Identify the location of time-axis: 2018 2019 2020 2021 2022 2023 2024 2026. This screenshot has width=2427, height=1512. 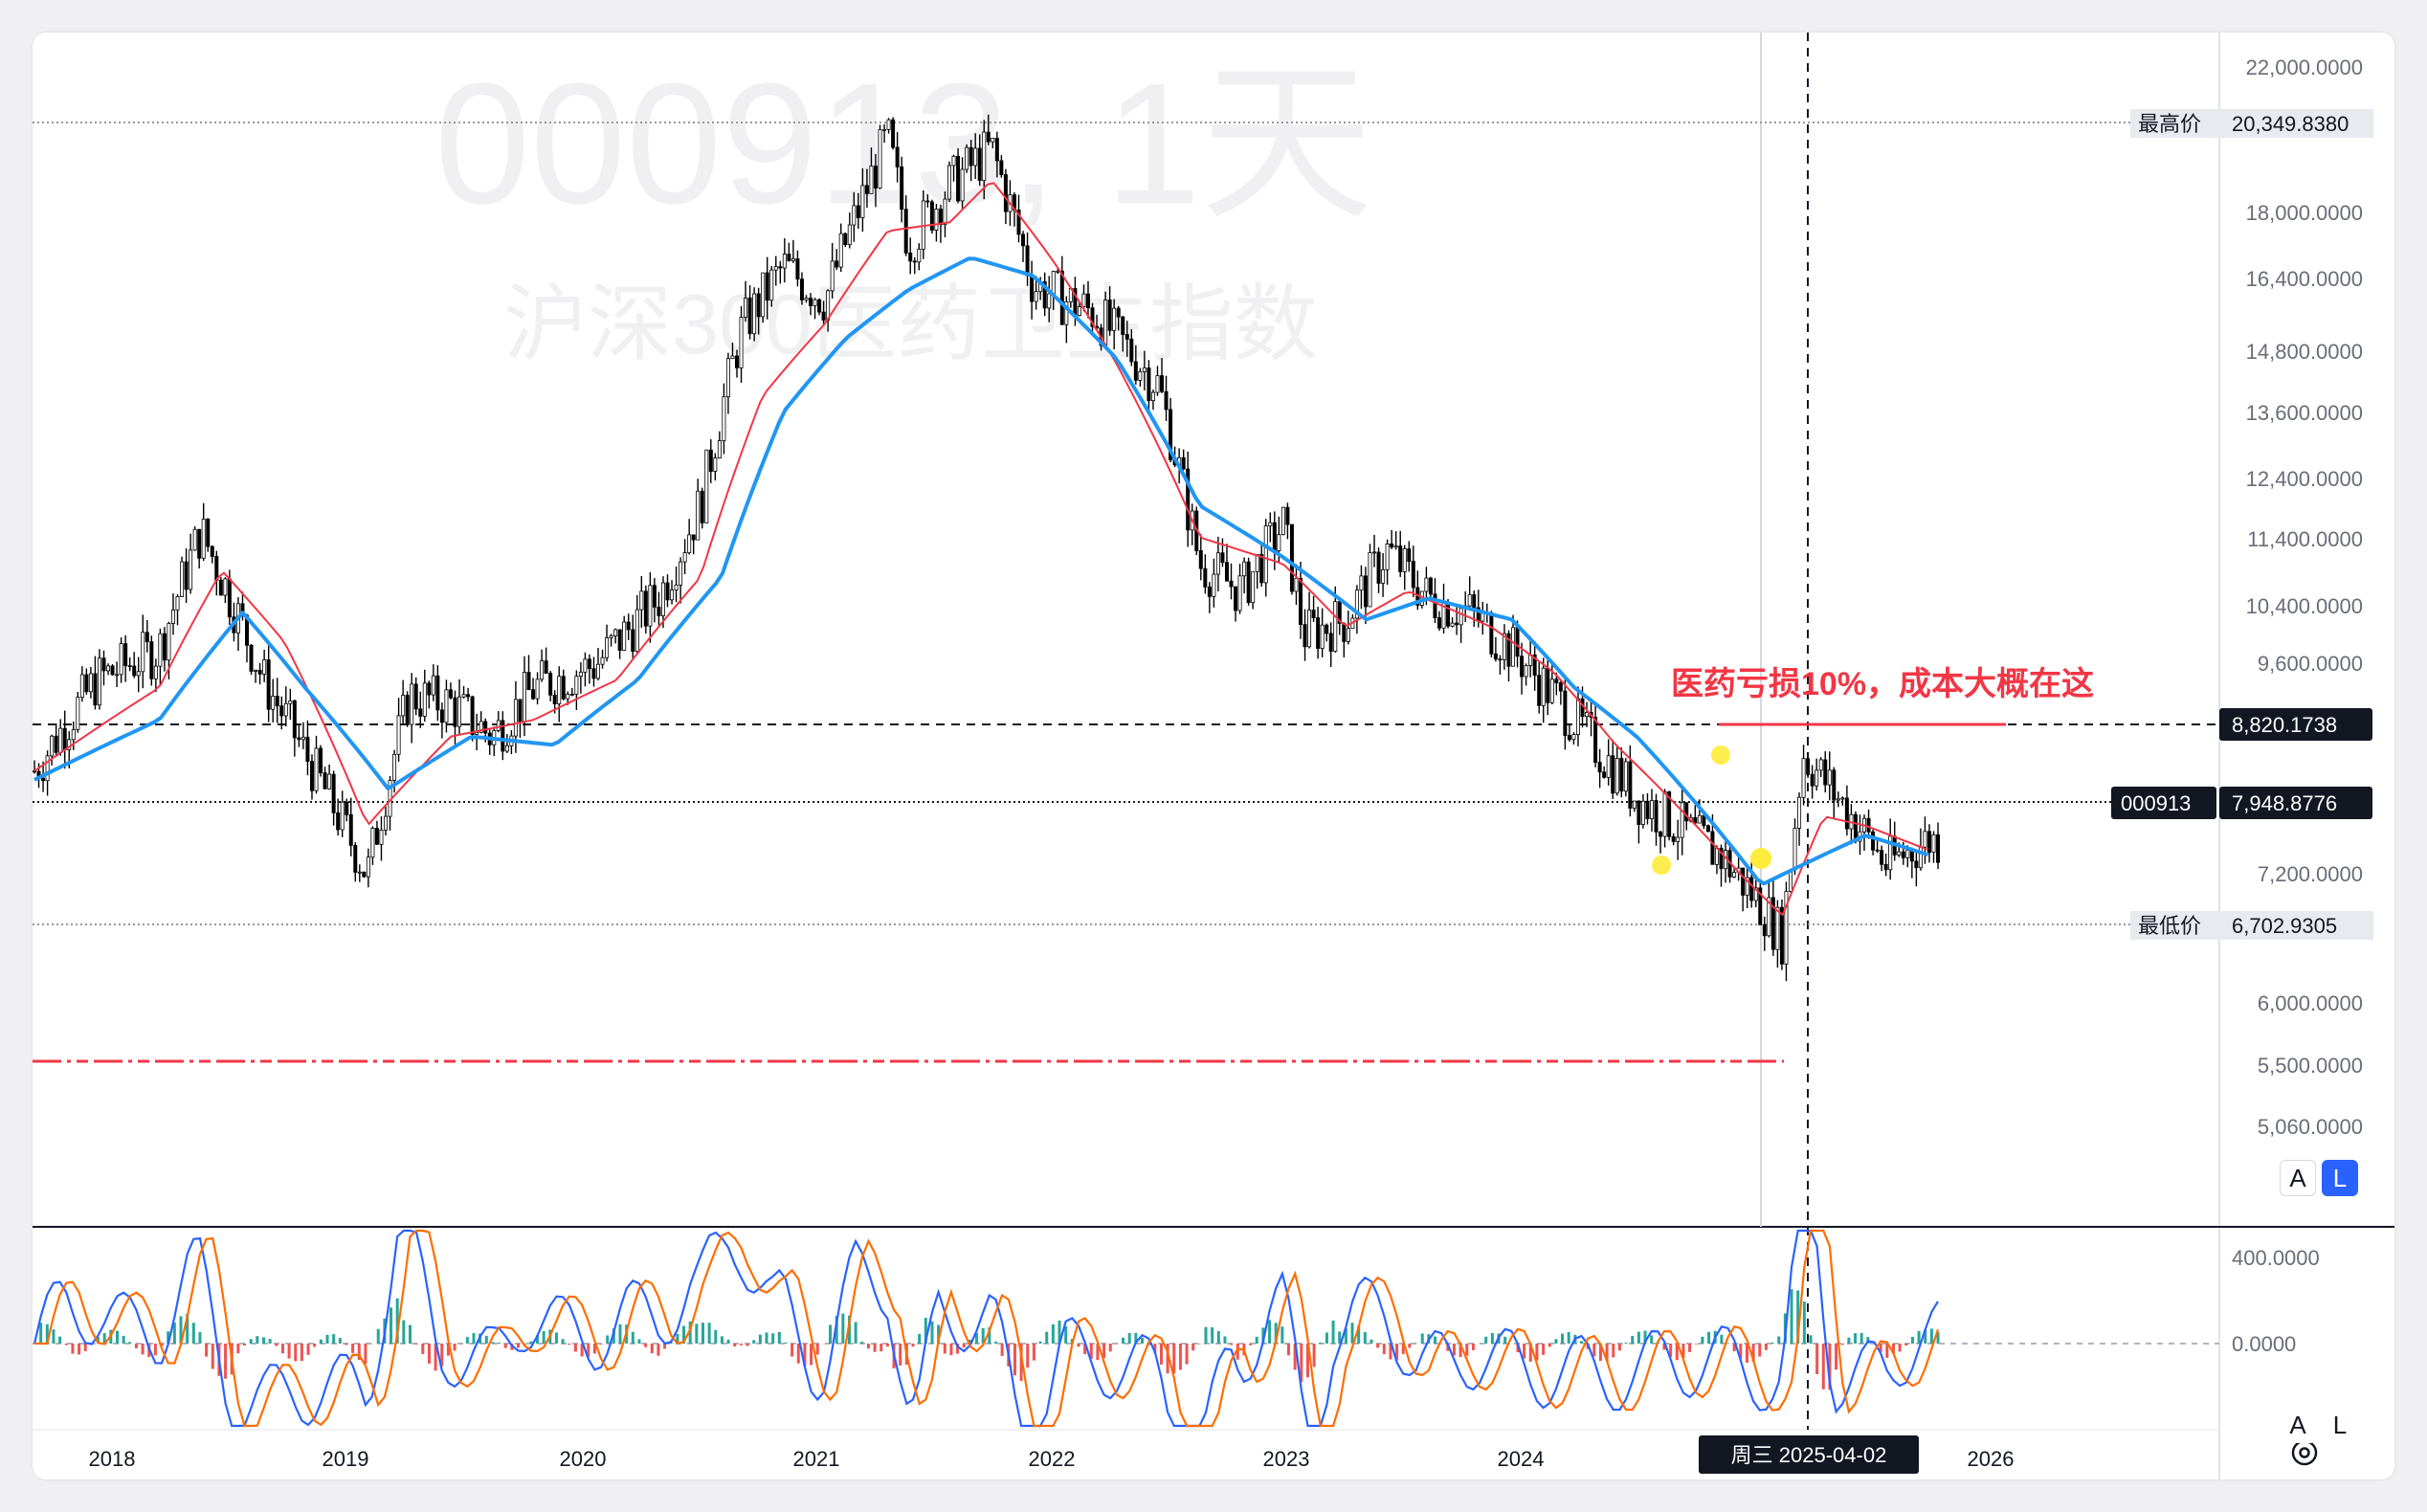
(1052, 1459).